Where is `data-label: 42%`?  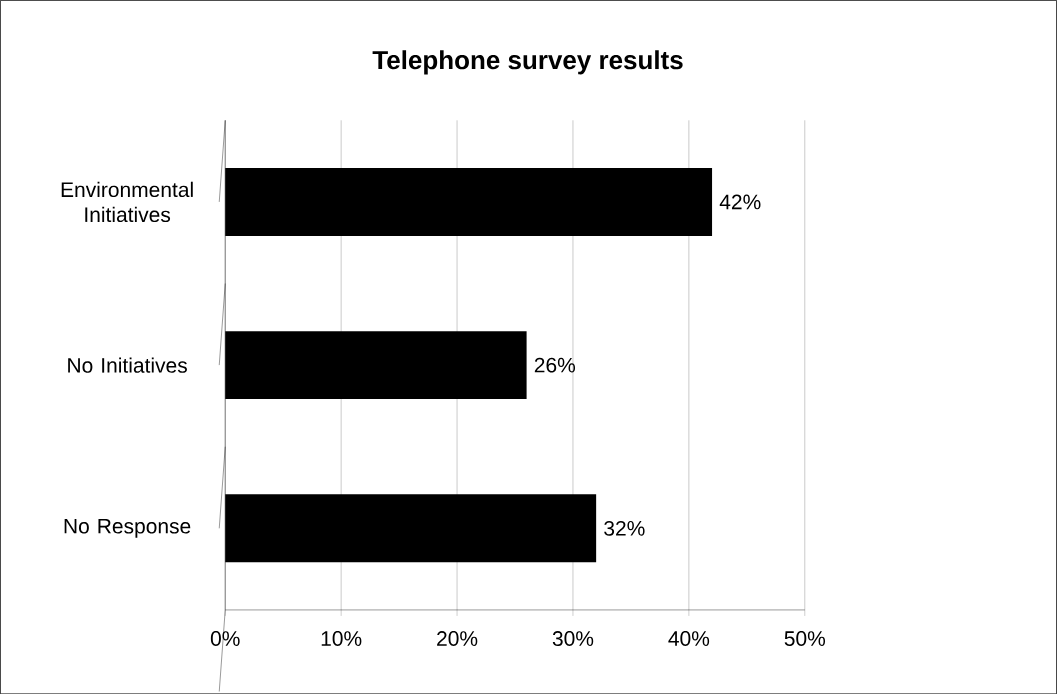
data-label: 42% is located at coordinates (740, 202).